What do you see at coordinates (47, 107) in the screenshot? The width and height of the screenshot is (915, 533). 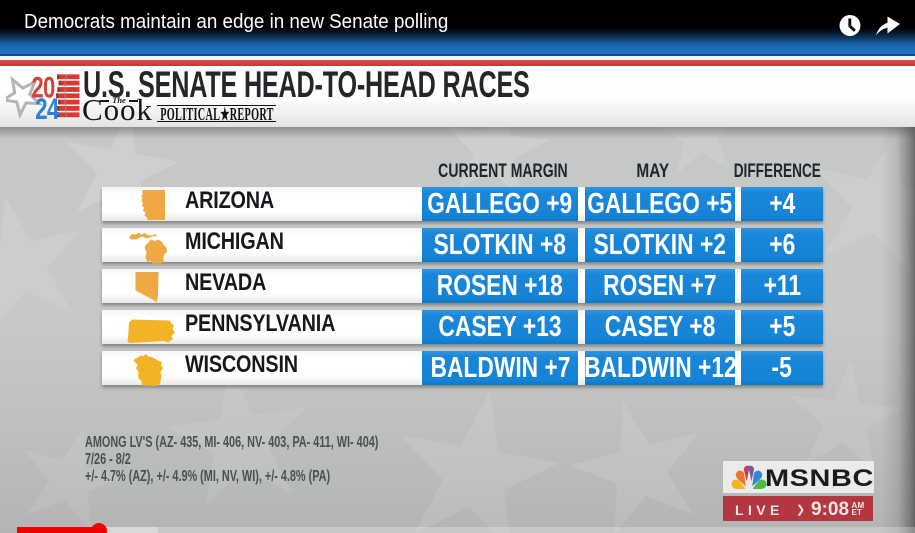 I see `svg-text: 24` at bounding box center [47, 107].